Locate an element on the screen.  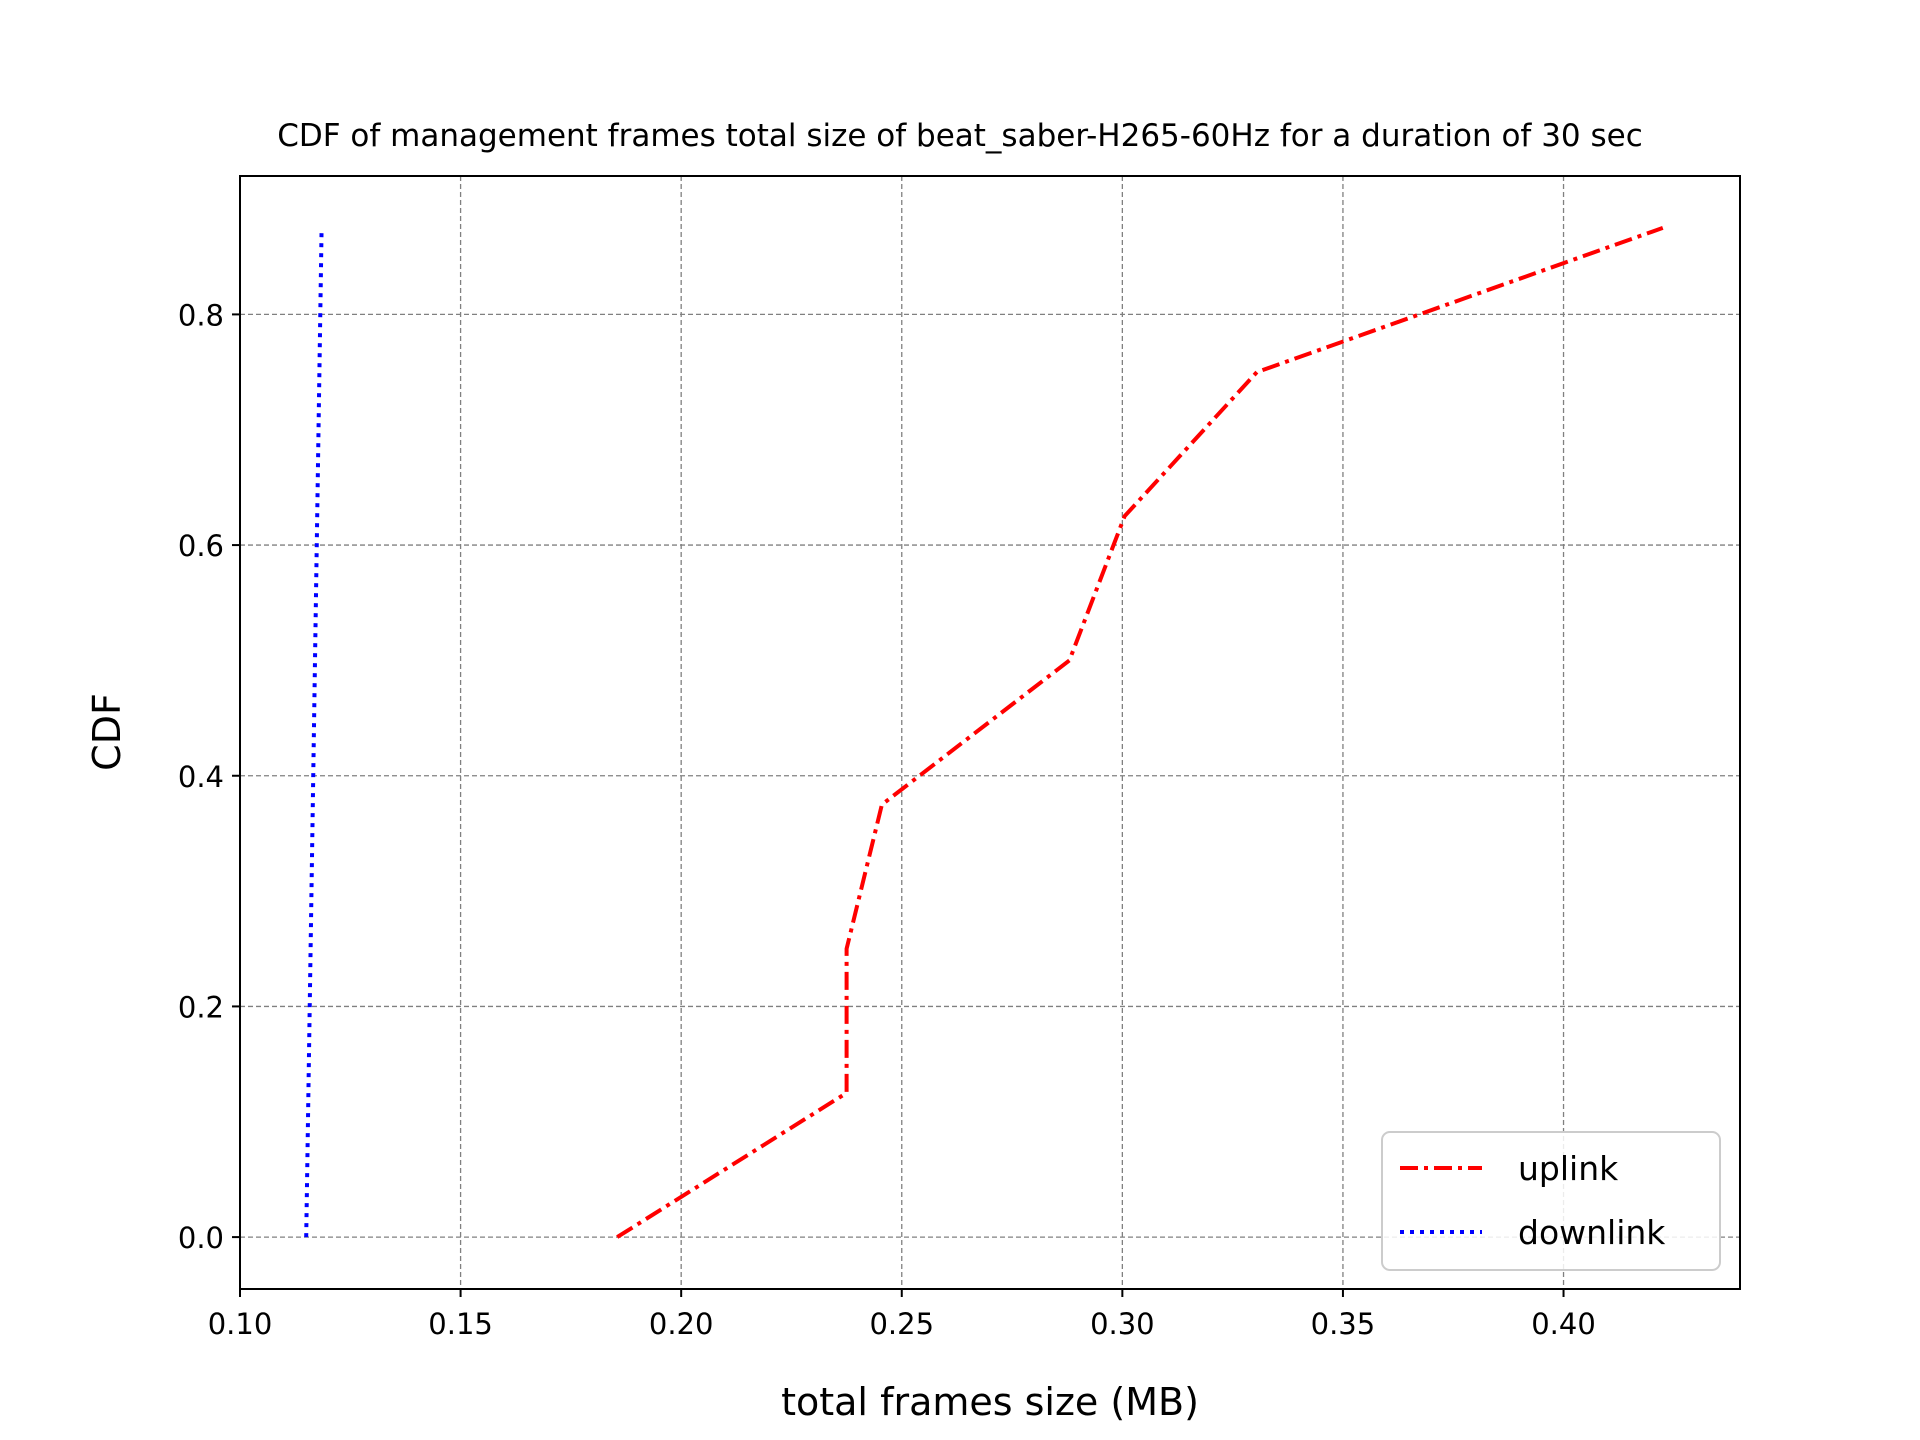
legend: uplink downlink is located at coordinates (1551, 1201).